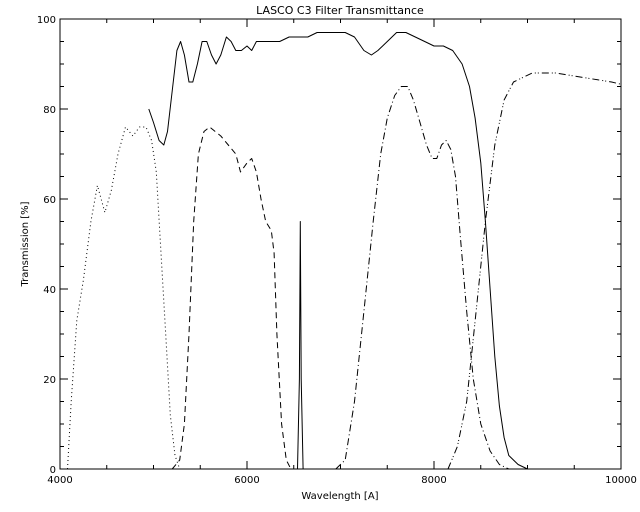 The height and width of the screenshot is (512, 640). What do you see at coordinates (339, 496) in the screenshot?
I see `x-axis-label: Wavelength [A]` at bounding box center [339, 496].